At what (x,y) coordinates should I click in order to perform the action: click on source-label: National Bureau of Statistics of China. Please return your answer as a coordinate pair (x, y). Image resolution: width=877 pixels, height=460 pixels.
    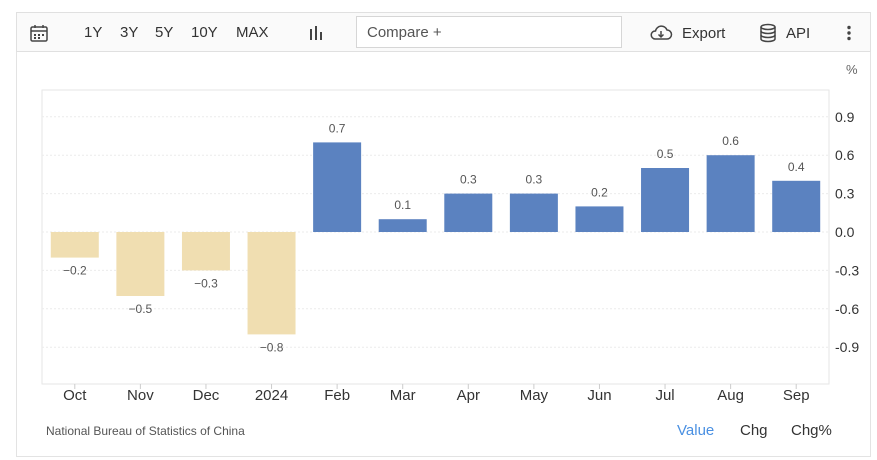
    Looking at the image, I should click on (145, 431).